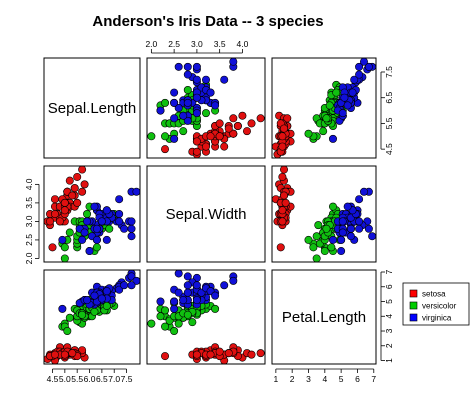 The width and height of the screenshot is (474, 410). Describe the element at coordinates (114, 379) in the screenshot. I see `tick-label-sepal-length-bottom-5: 7.0` at that location.